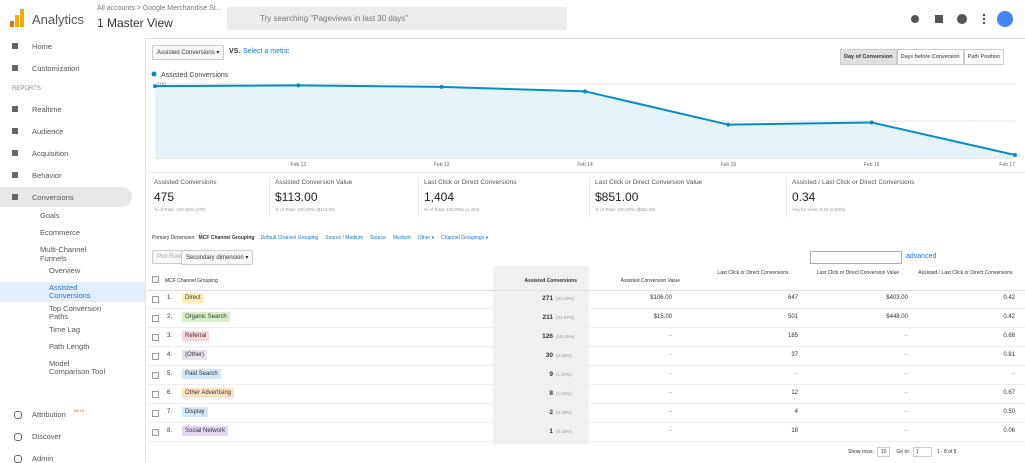 This screenshot has width=1025, height=463. What do you see at coordinates (1007, 165) in the screenshot?
I see `x-tick-label: Feb 17` at bounding box center [1007, 165].